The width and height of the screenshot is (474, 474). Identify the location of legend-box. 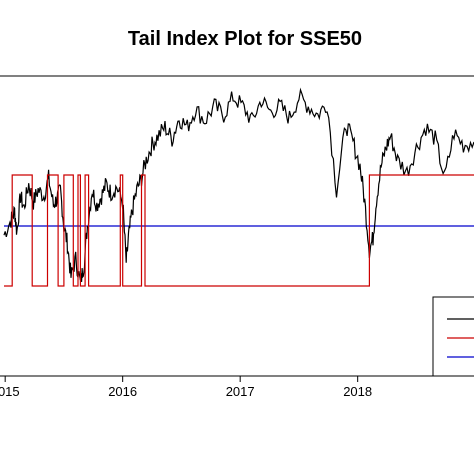
(453, 336).